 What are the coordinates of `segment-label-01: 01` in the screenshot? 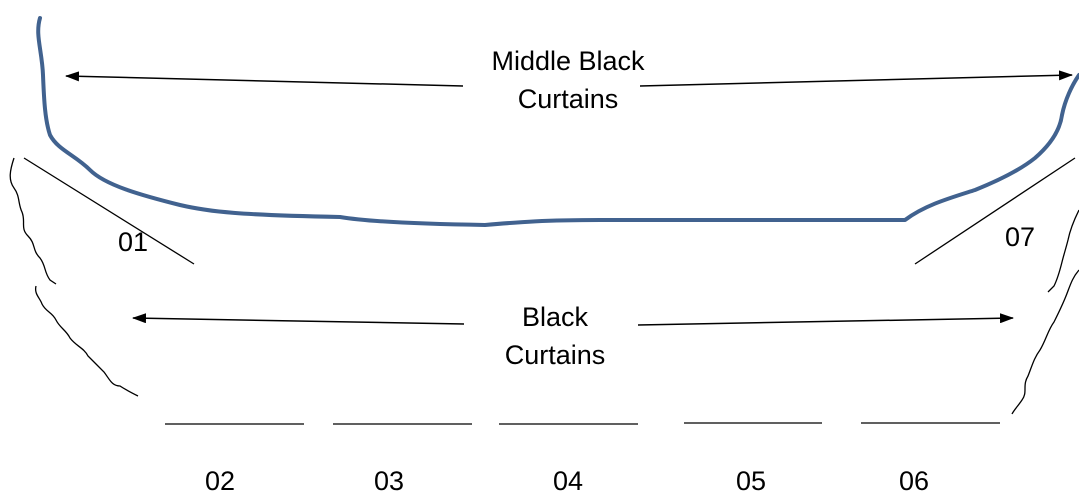 It's located at (133, 242).